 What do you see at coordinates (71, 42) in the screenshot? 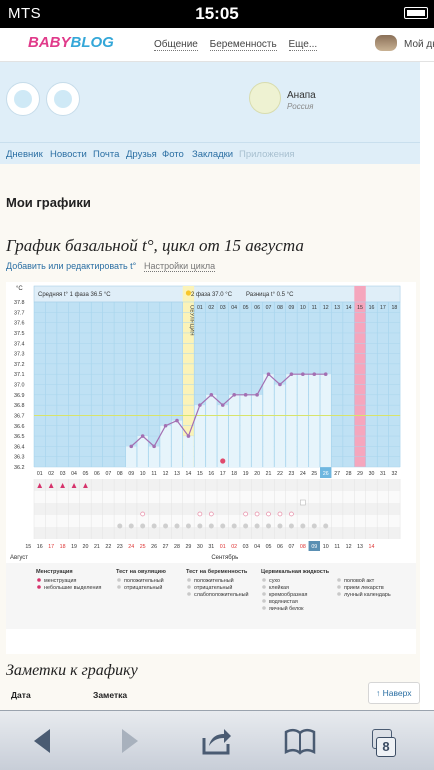
I see `site-logo: BABYBLOG` at bounding box center [71, 42].